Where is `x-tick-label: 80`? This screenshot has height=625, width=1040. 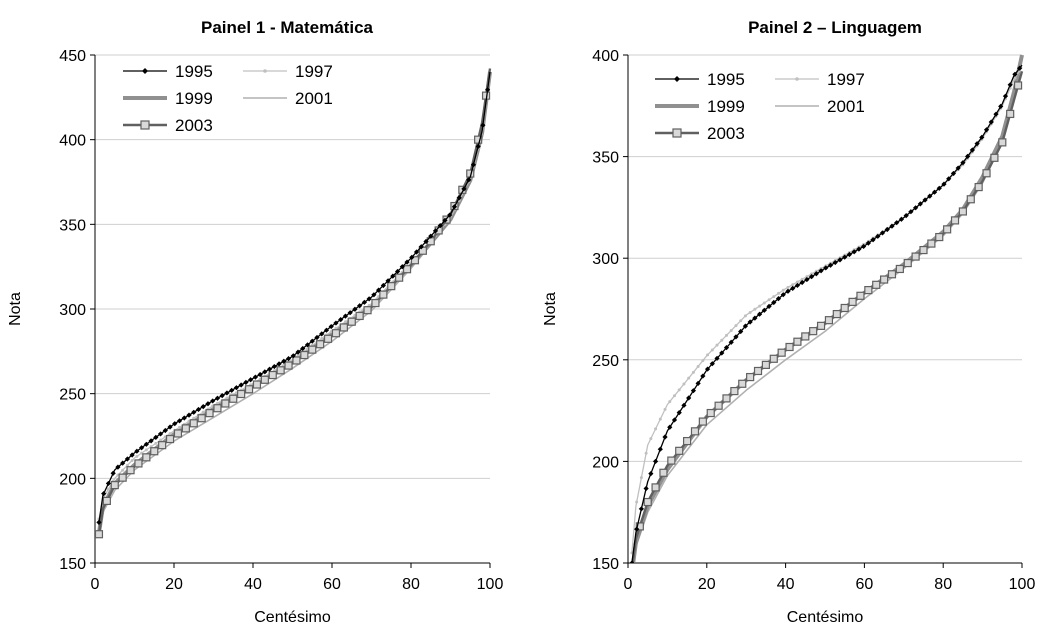
x-tick-label: 80 is located at coordinates (411, 584).